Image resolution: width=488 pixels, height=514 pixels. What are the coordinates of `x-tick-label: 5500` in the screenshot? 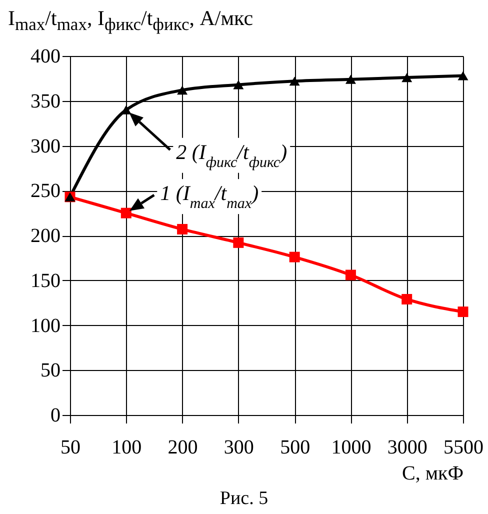 It's located at (464, 447).